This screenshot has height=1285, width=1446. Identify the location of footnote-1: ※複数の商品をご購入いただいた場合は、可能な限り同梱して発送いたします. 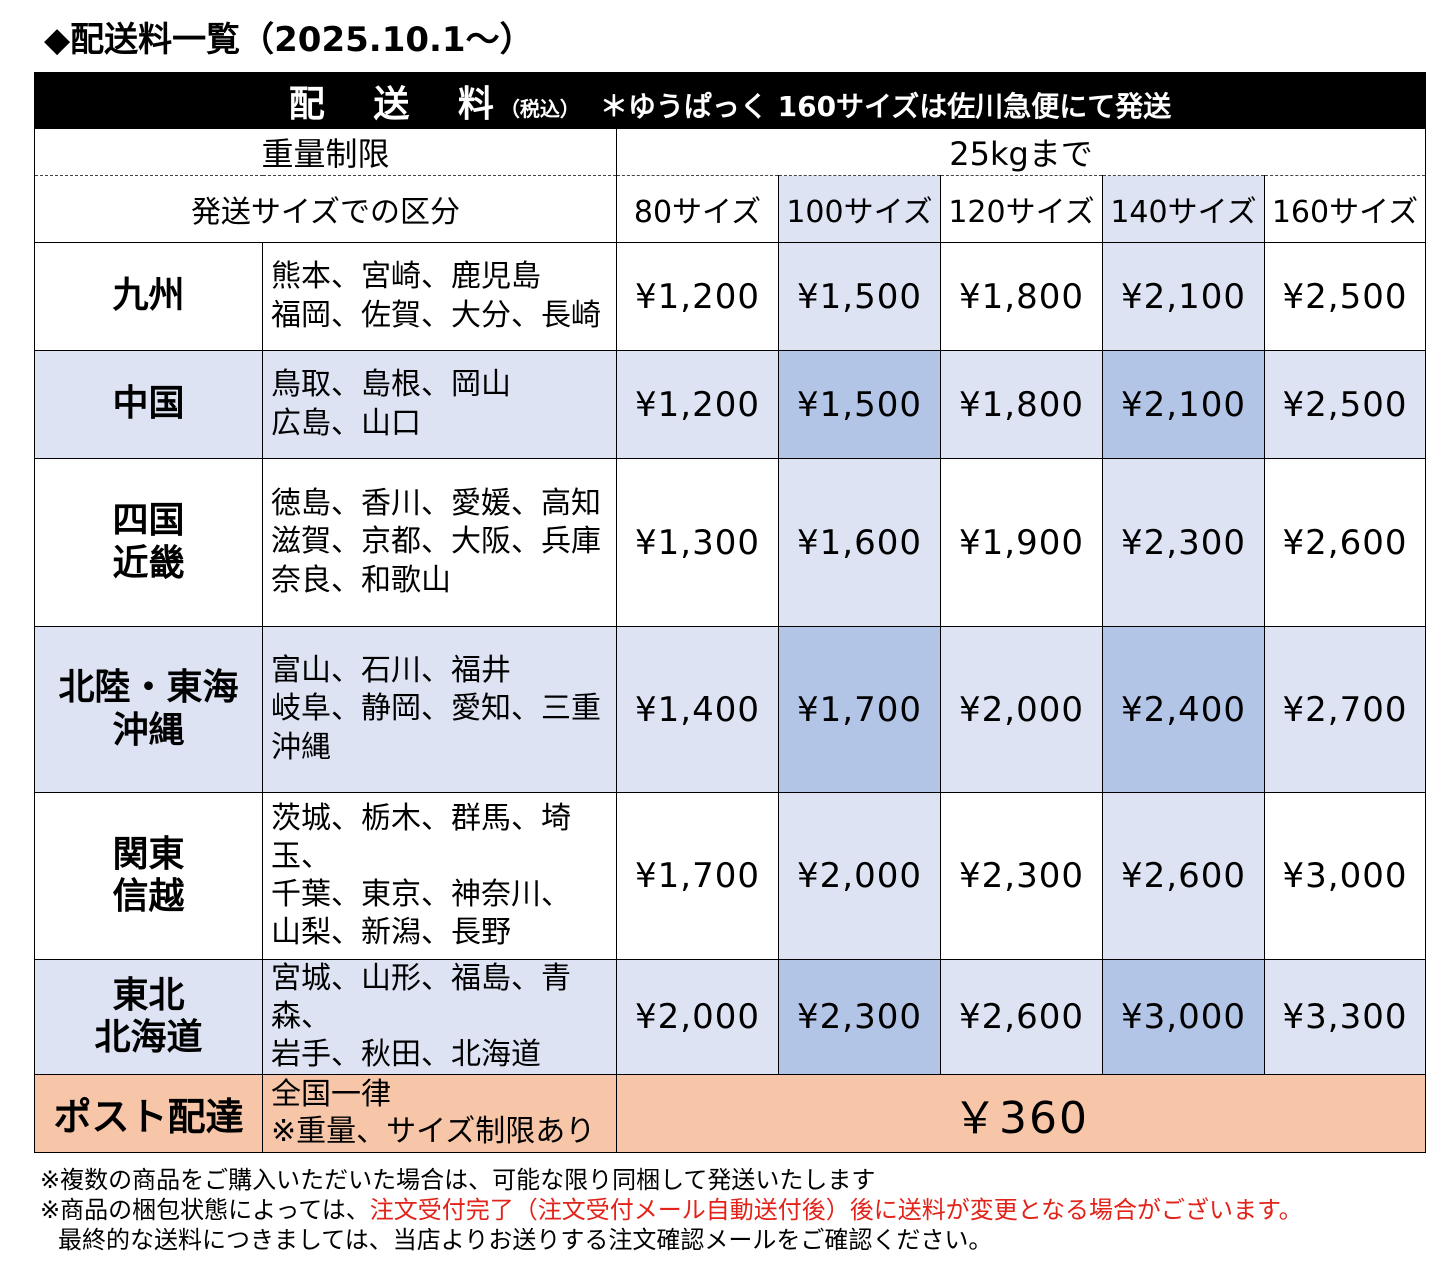
(458, 1180).